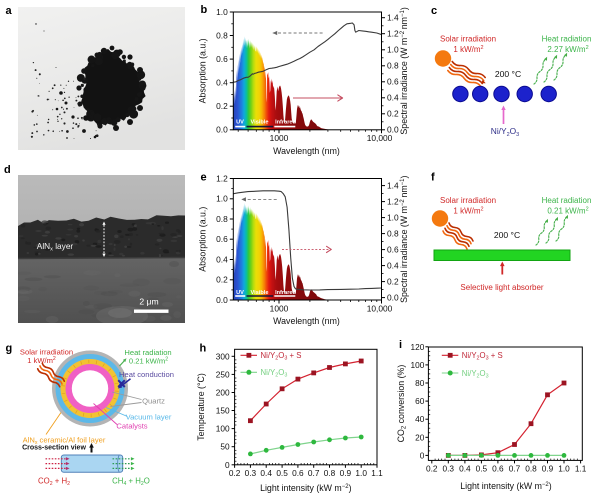  I want to click on svg-text: 200 °C, so click(508, 74).